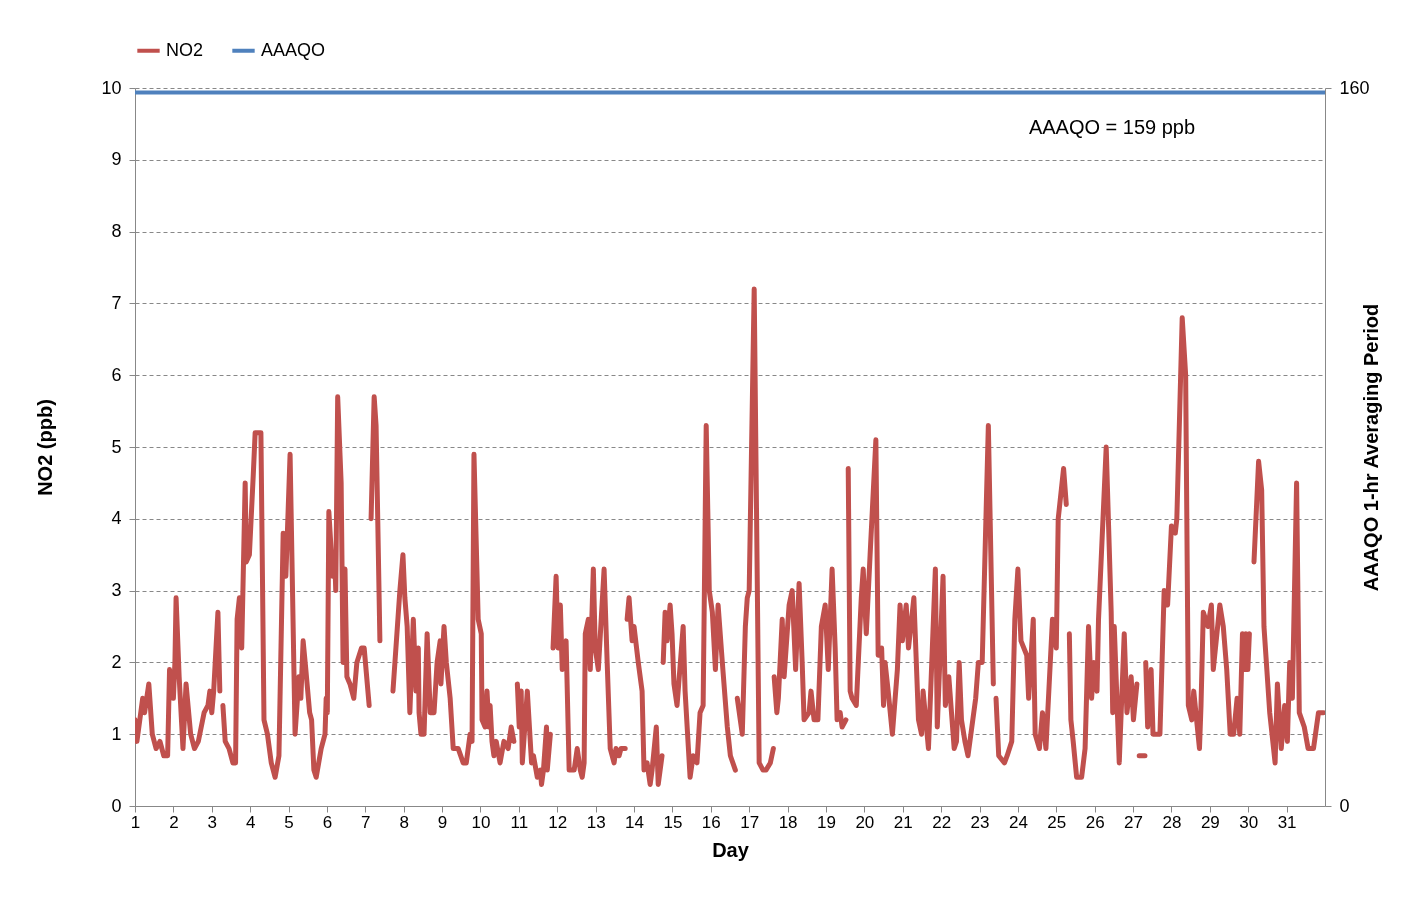 This screenshot has height=899, width=1408. Describe the element at coordinates (185, 49) in the screenshot. I see `legend-label: NO2` at that location.